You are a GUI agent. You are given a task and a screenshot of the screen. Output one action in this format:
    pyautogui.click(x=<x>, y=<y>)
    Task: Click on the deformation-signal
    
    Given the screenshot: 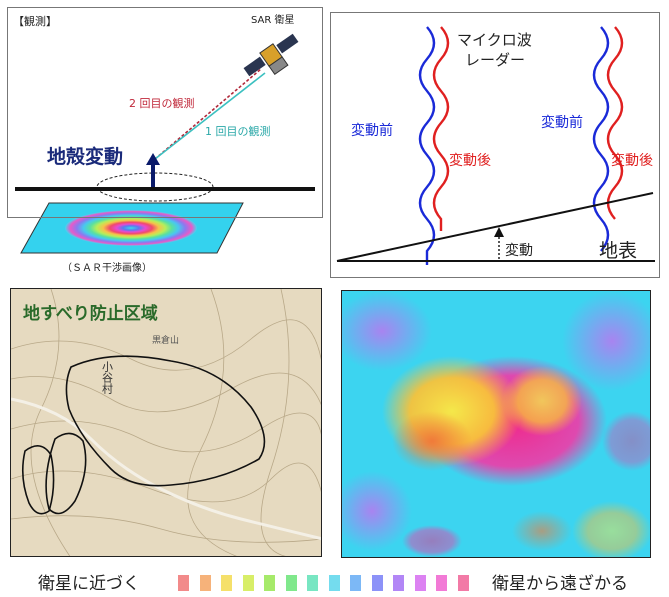 What is the action you would take?
    pyautogui.click(x=494, y=421)
    